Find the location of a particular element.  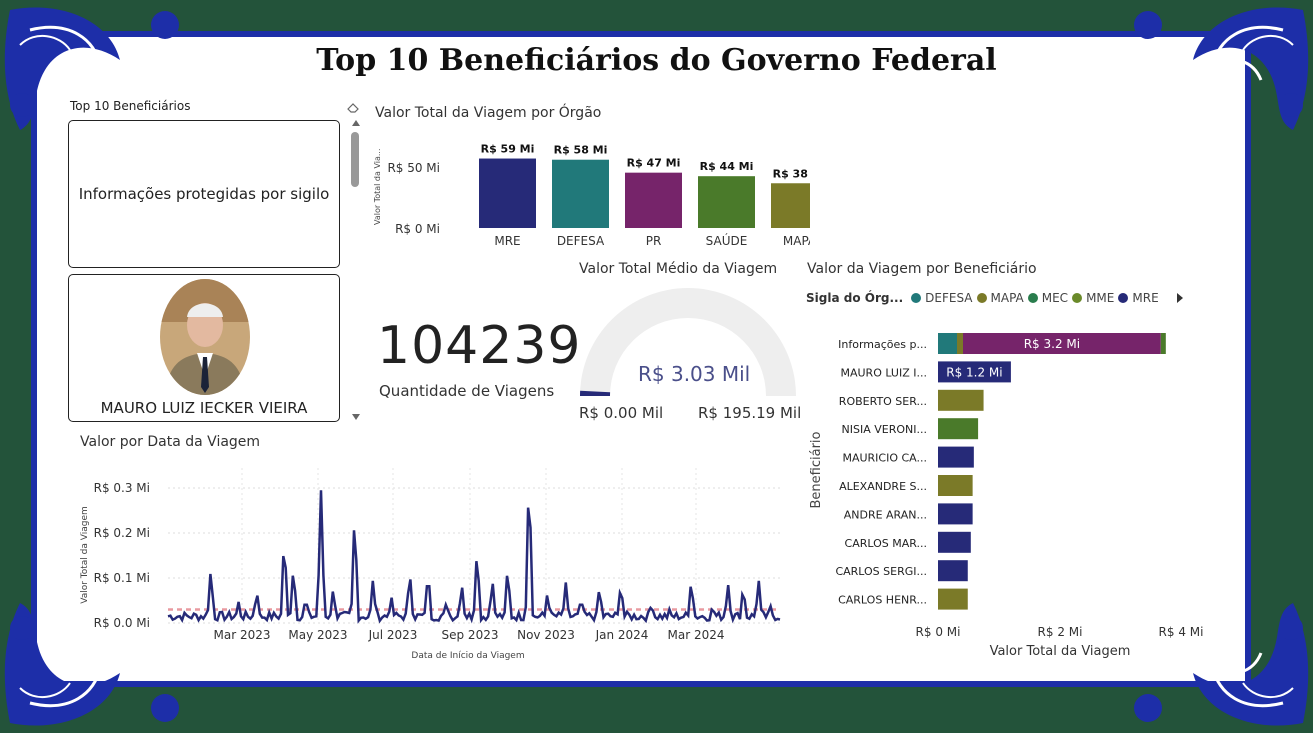

gauge-max: R$ 195.19 Mil is located at coordinates (750, 413).